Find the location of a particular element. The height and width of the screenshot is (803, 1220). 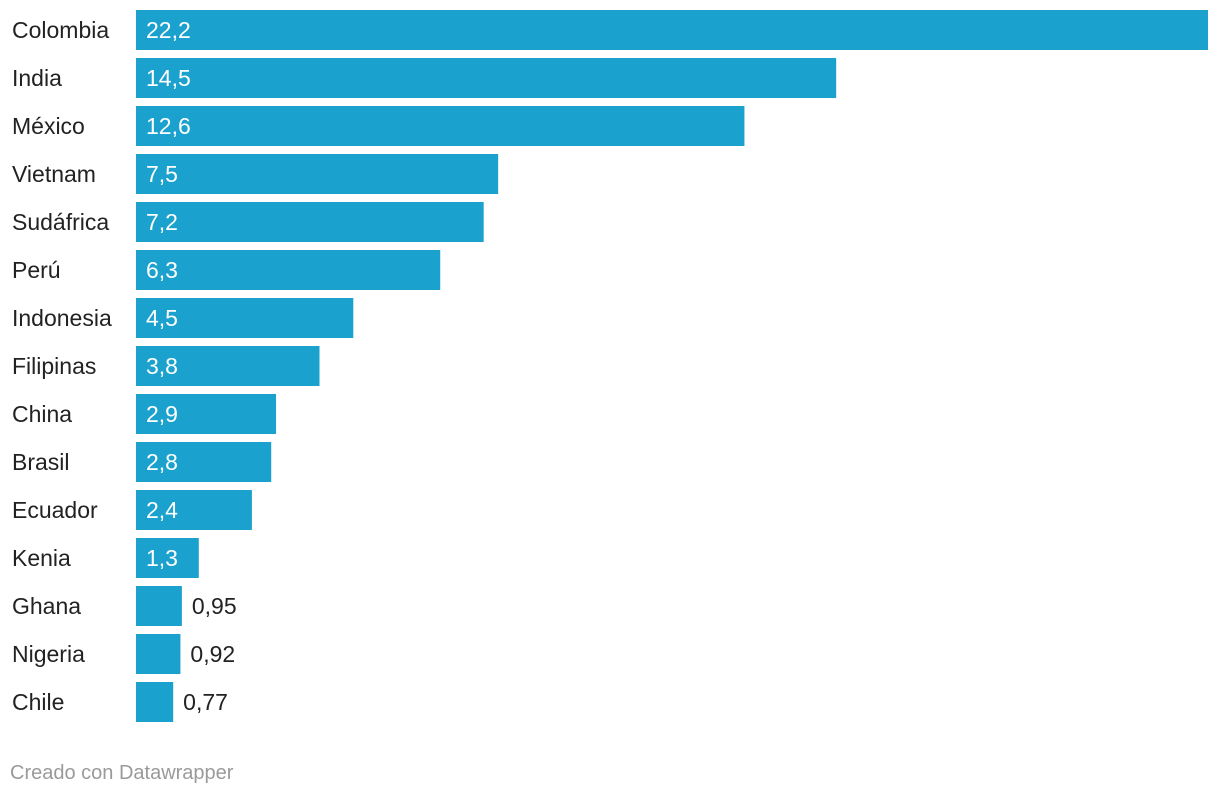

value-label: 7,5 is located at coordinates (162, 174).